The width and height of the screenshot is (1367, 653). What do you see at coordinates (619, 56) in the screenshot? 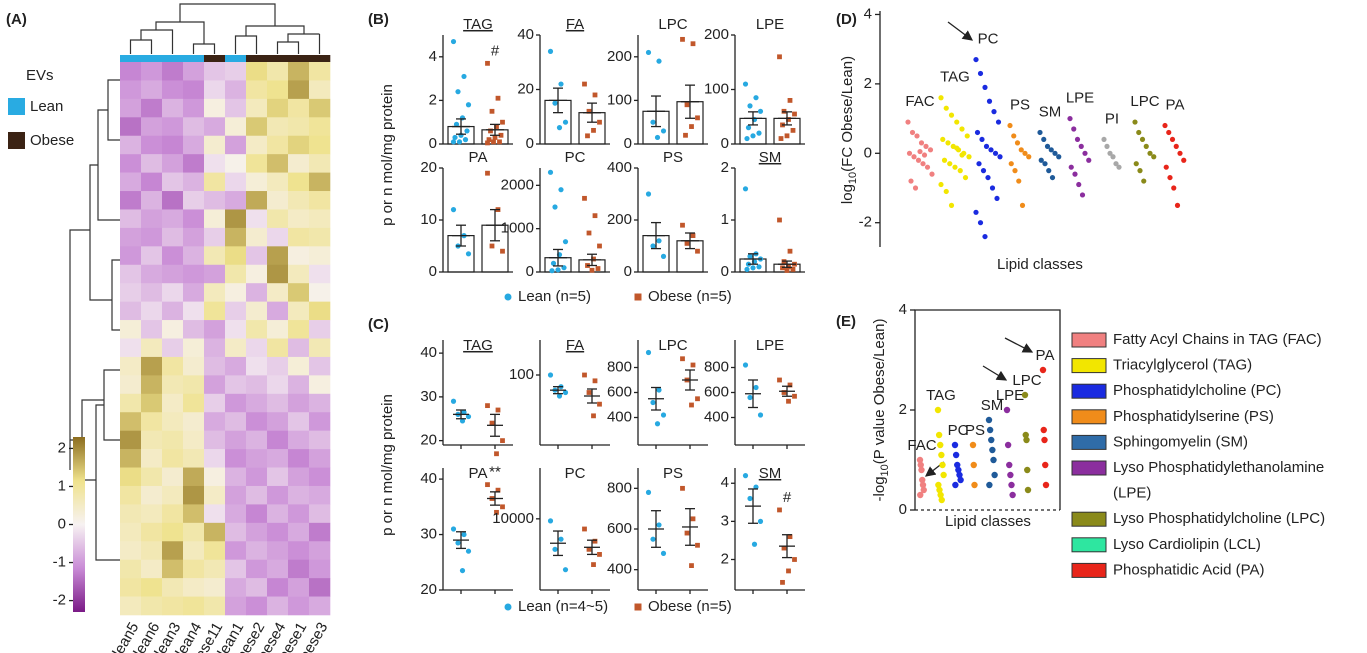
I see `y-tick-label: 200` at bounding box center [619, 56].